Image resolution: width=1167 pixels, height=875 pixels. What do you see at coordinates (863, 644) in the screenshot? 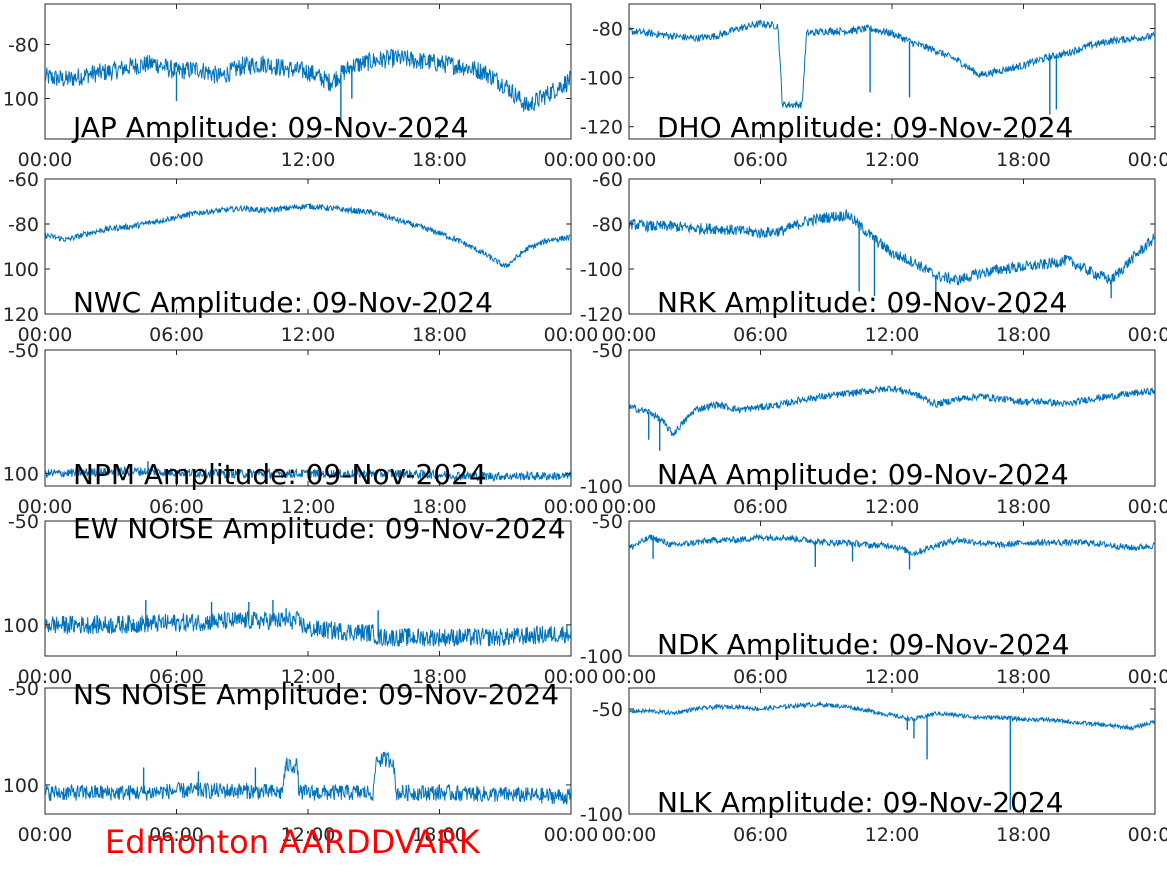
I see `panel-title: NDK Amplitude: 09-Nov-2024` at bounding box center [863, 644].